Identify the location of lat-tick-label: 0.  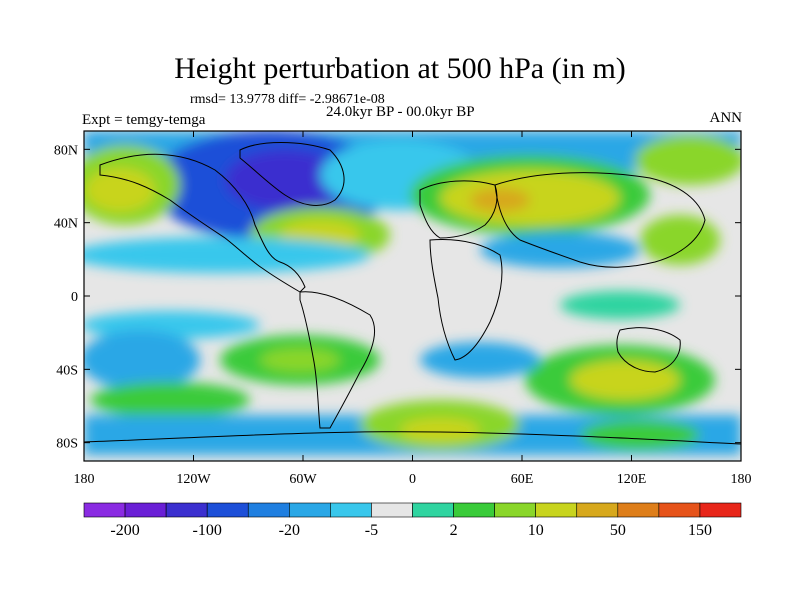
(74, 297).